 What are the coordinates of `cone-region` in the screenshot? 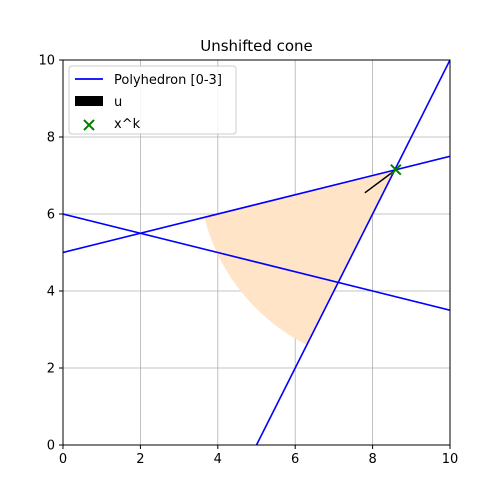 It's located at (300, 257).